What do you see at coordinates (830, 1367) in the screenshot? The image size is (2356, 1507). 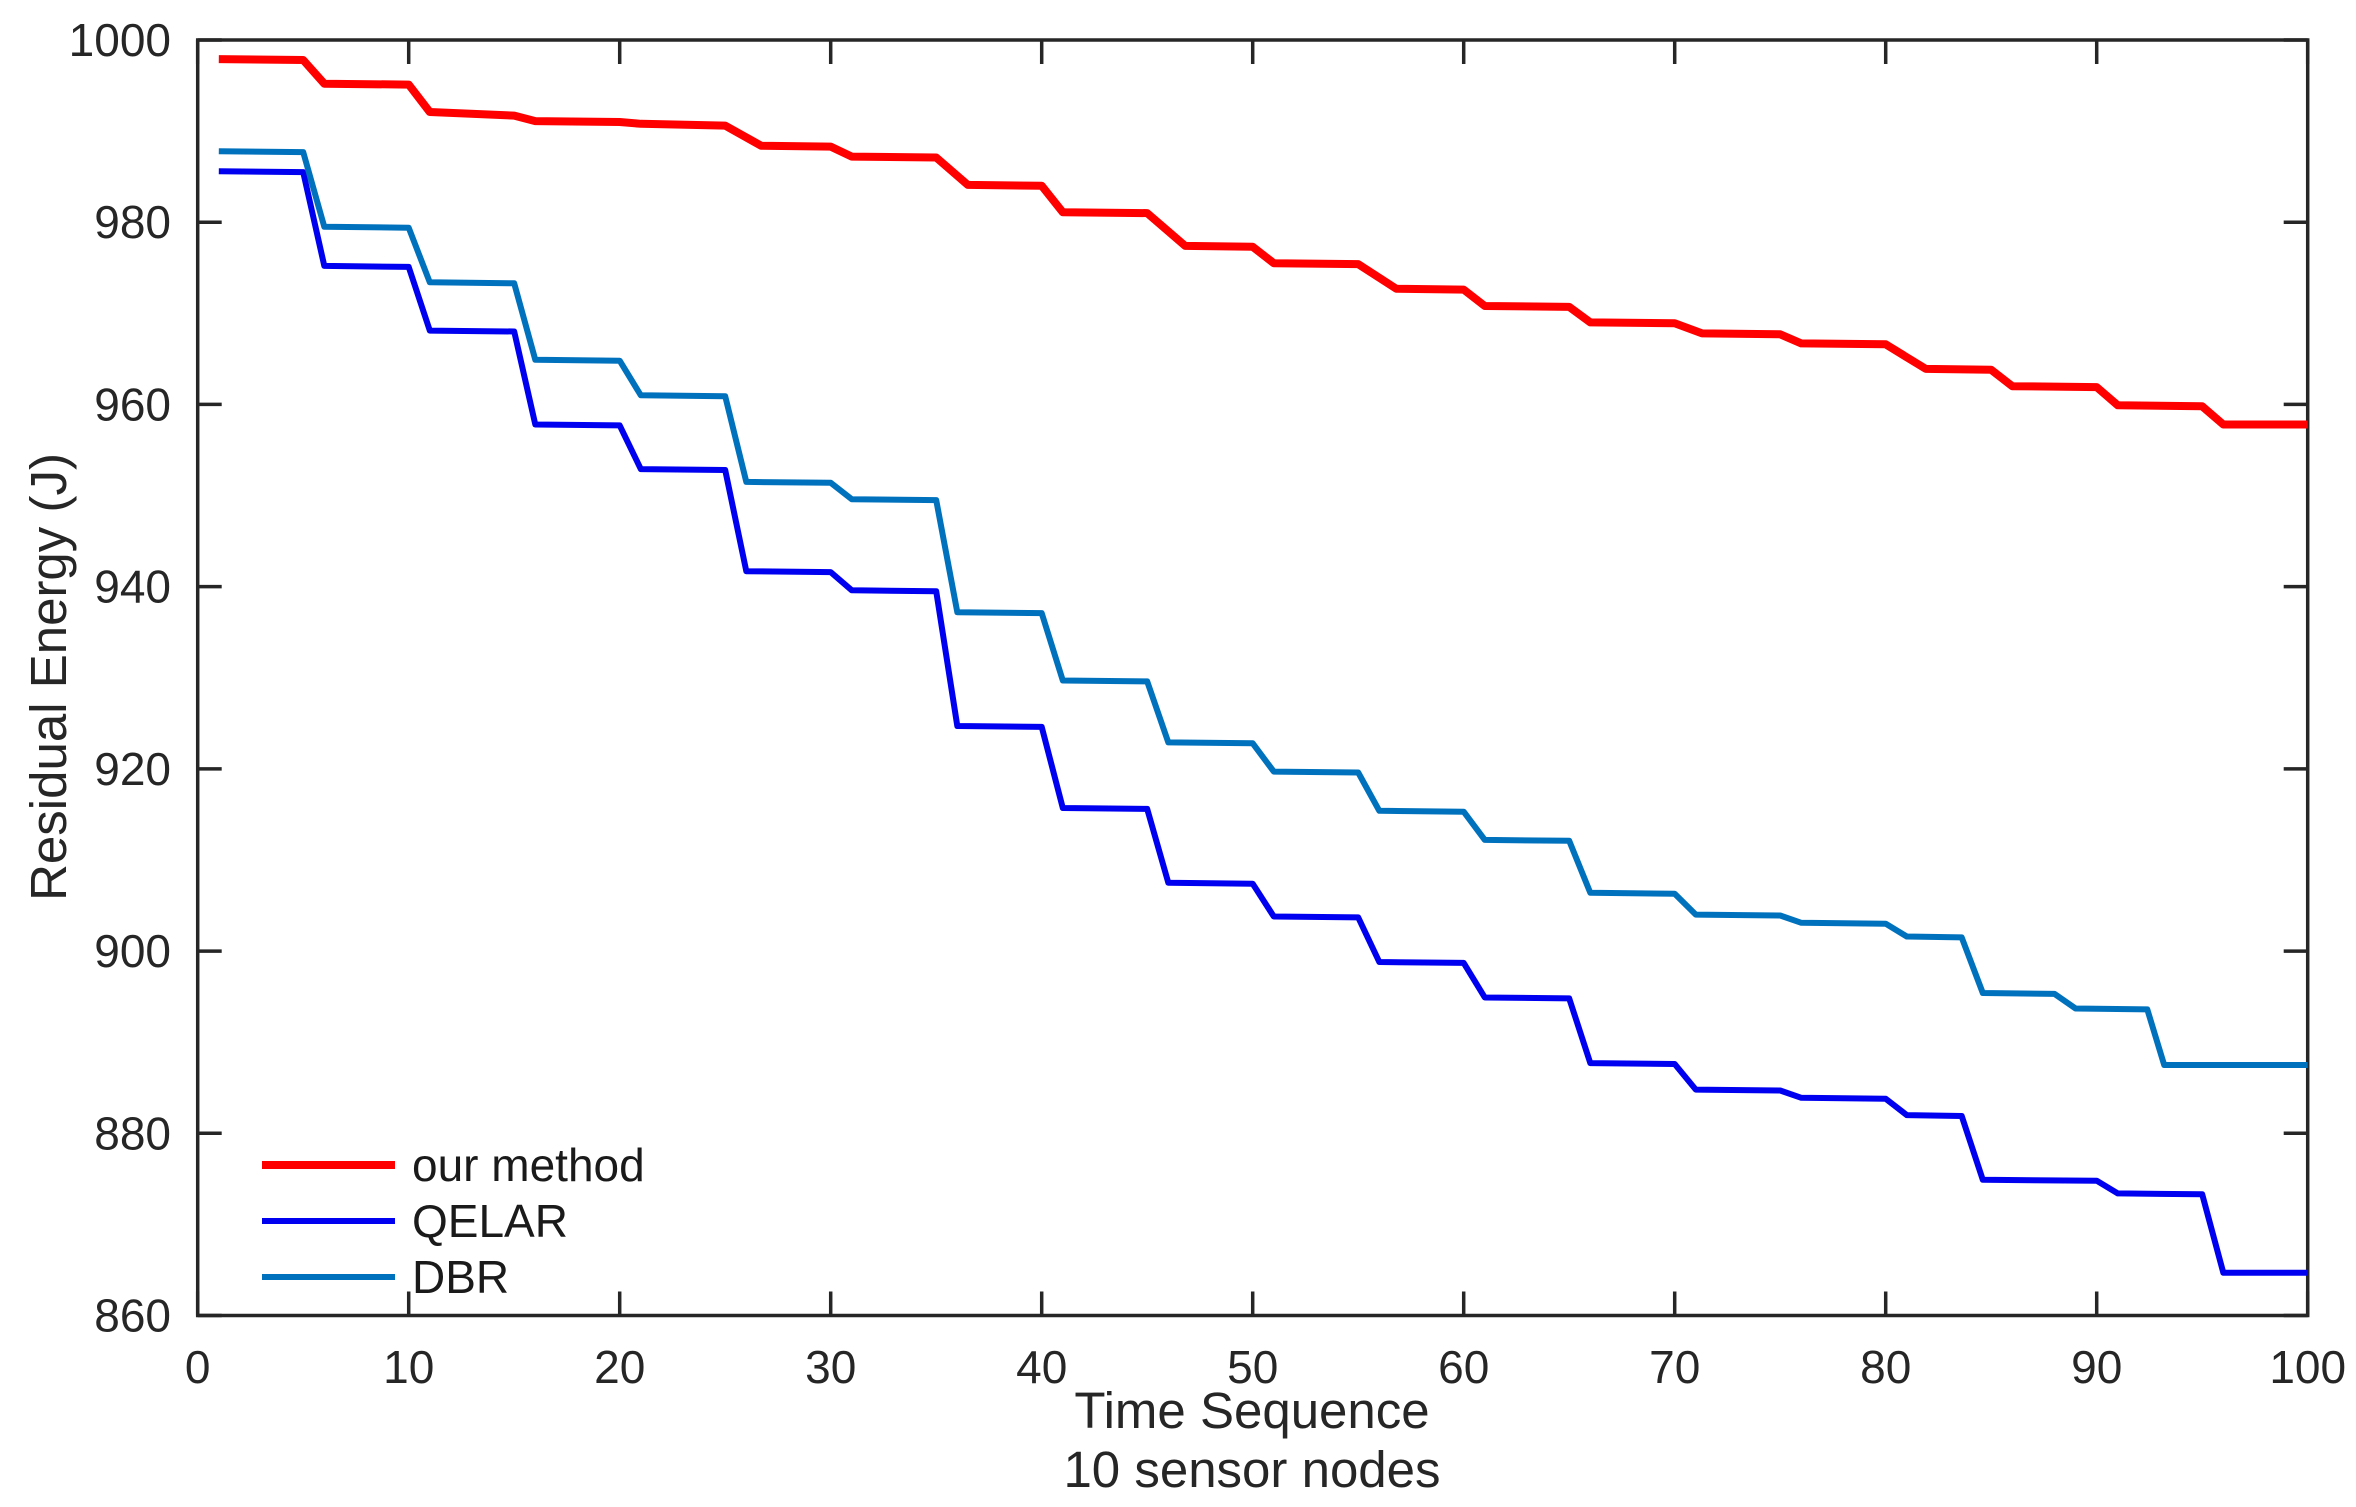 I see `x-tick-label: 30` at bounding box center [830, 1367].